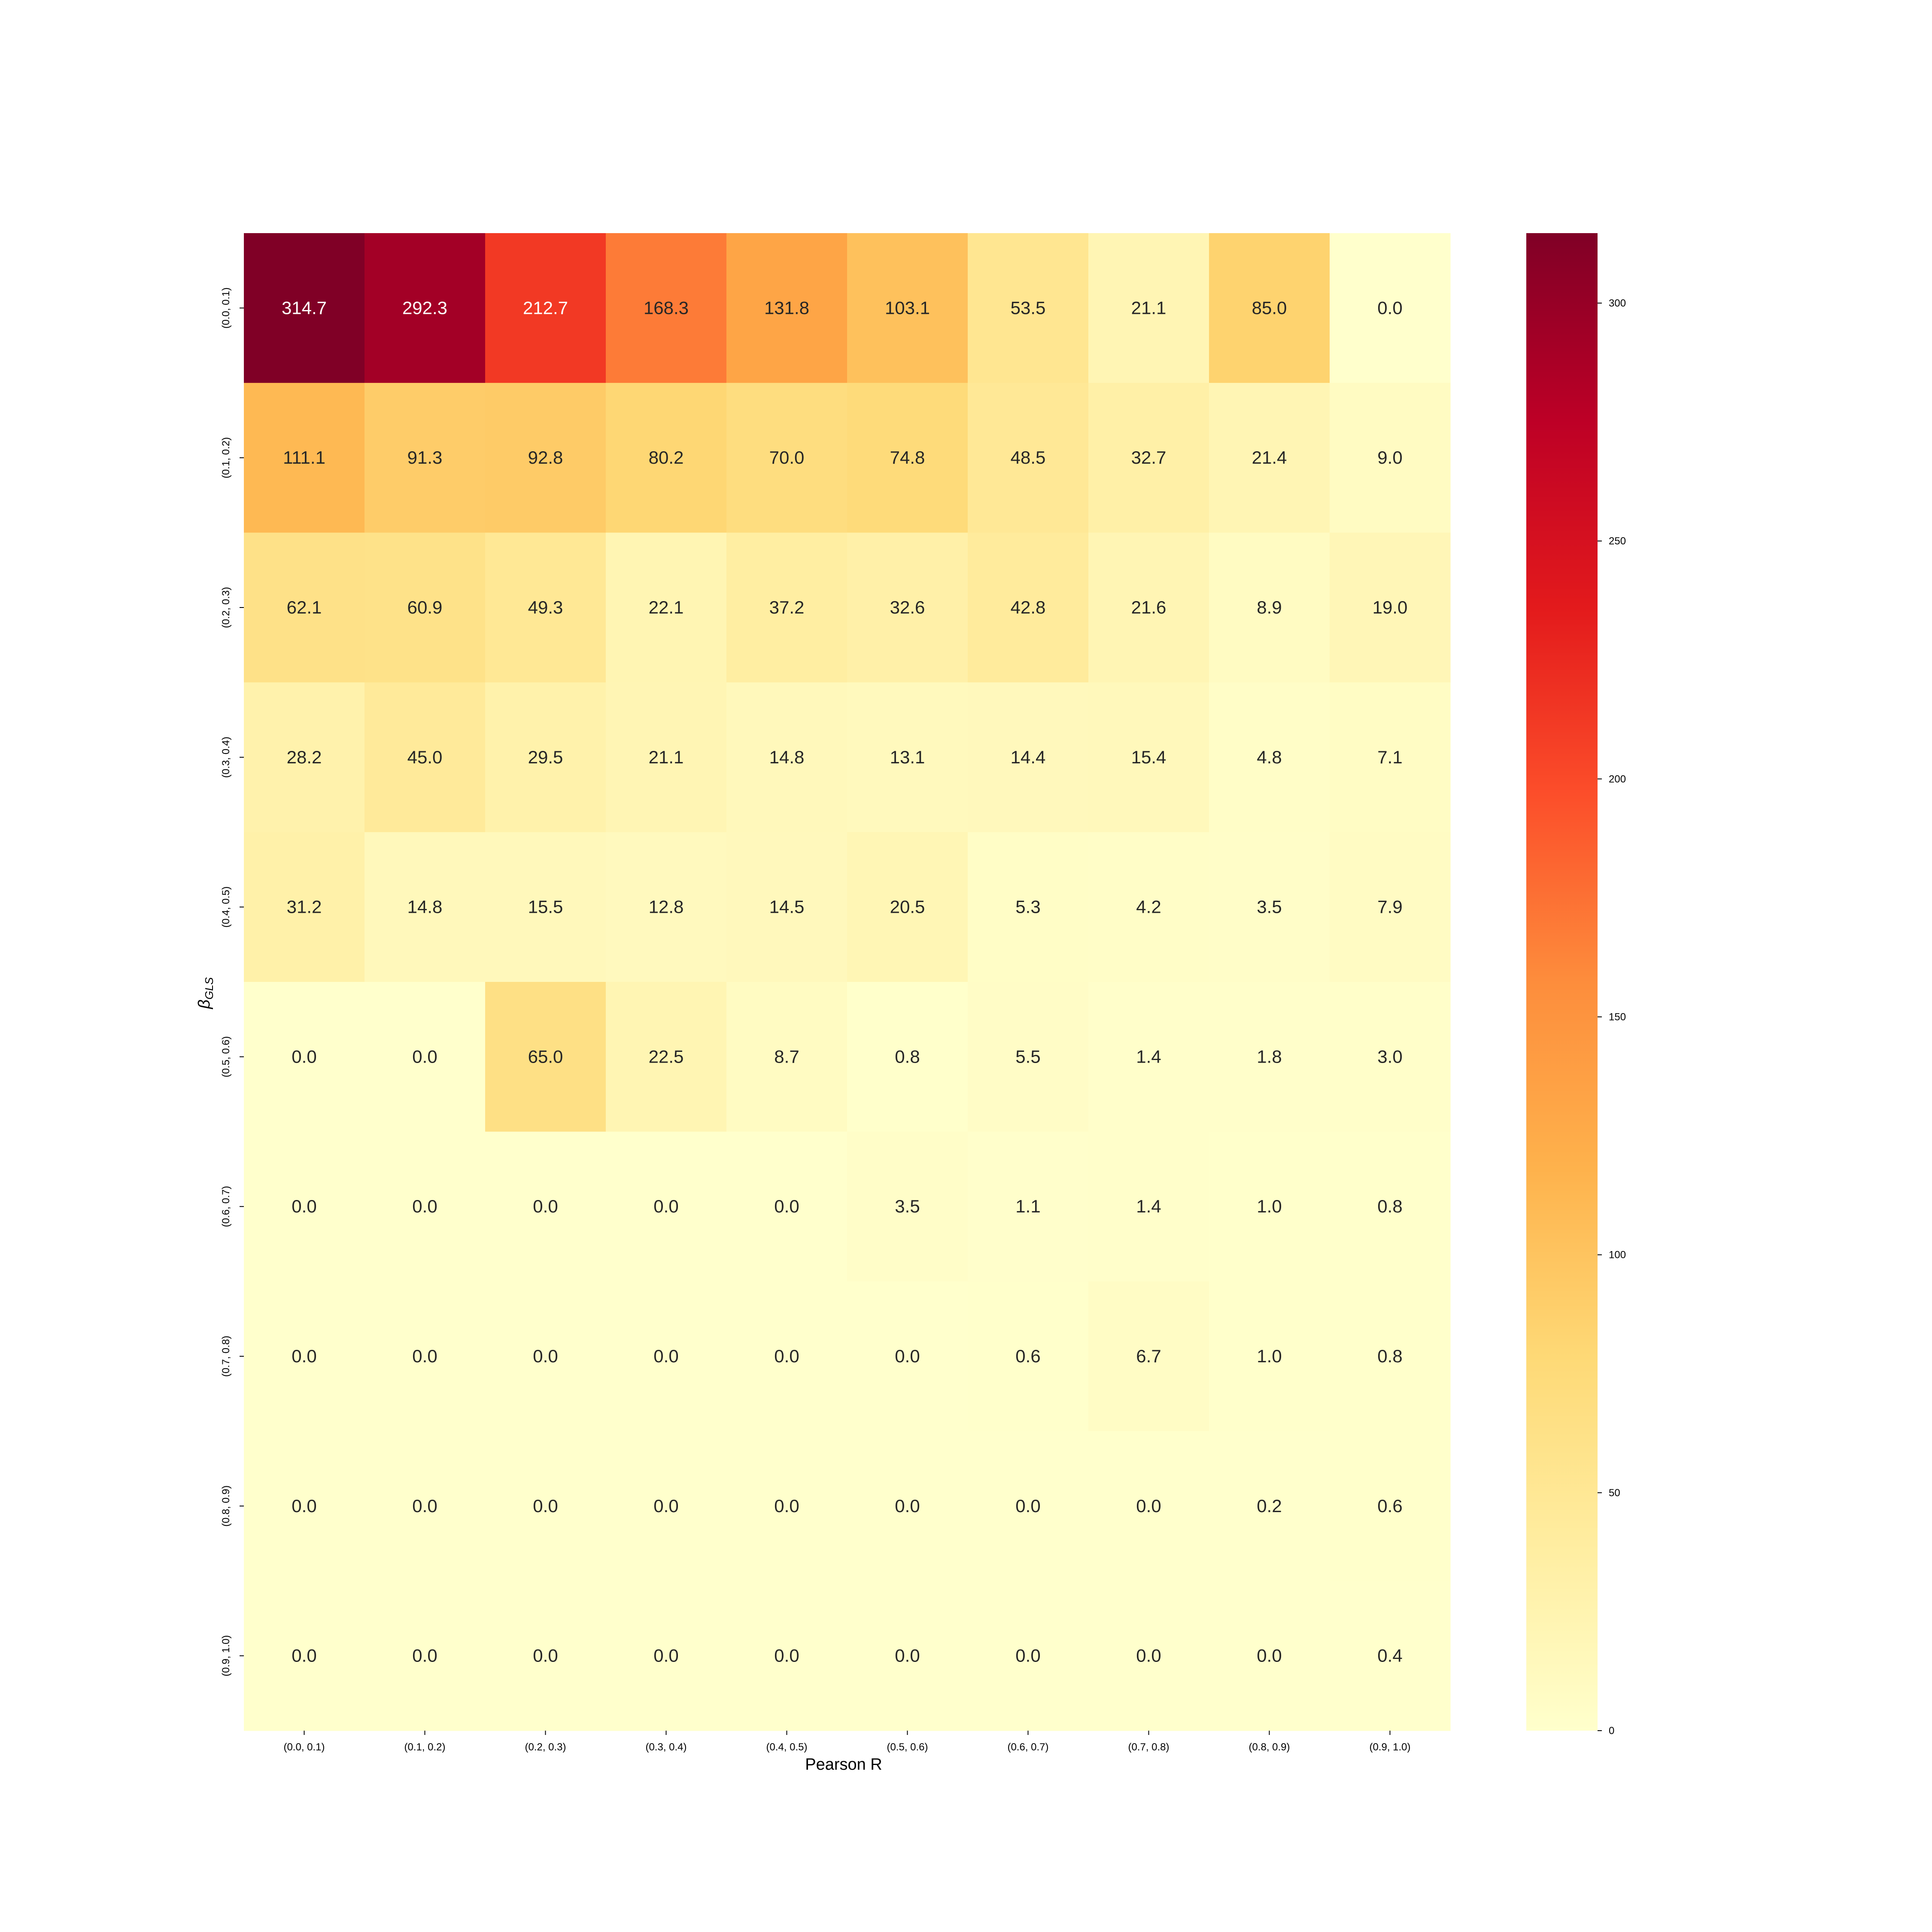  I want to click on cell-value-label: 1.0, so click(1269, 1206).